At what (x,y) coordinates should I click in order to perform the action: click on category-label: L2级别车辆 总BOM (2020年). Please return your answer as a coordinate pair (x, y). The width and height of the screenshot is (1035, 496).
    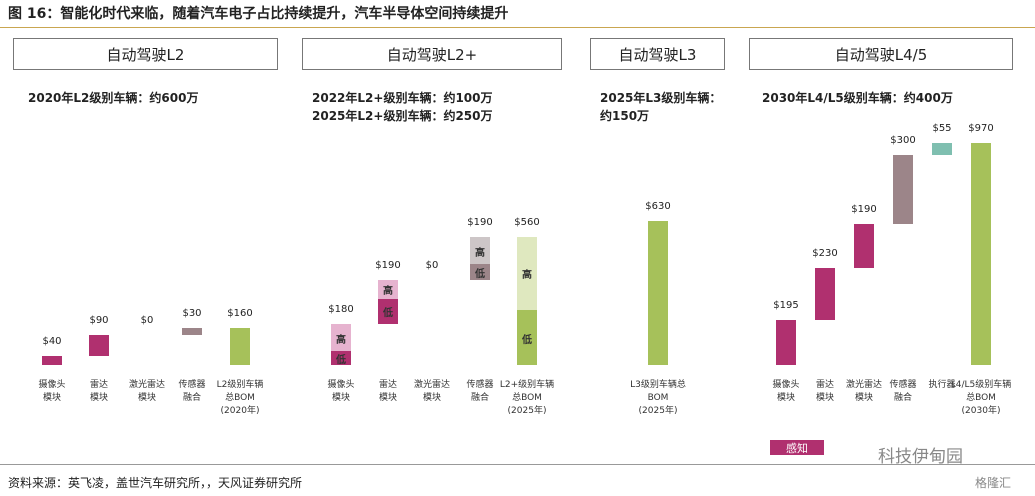
    Looking at the image, I should click on (240, 398).